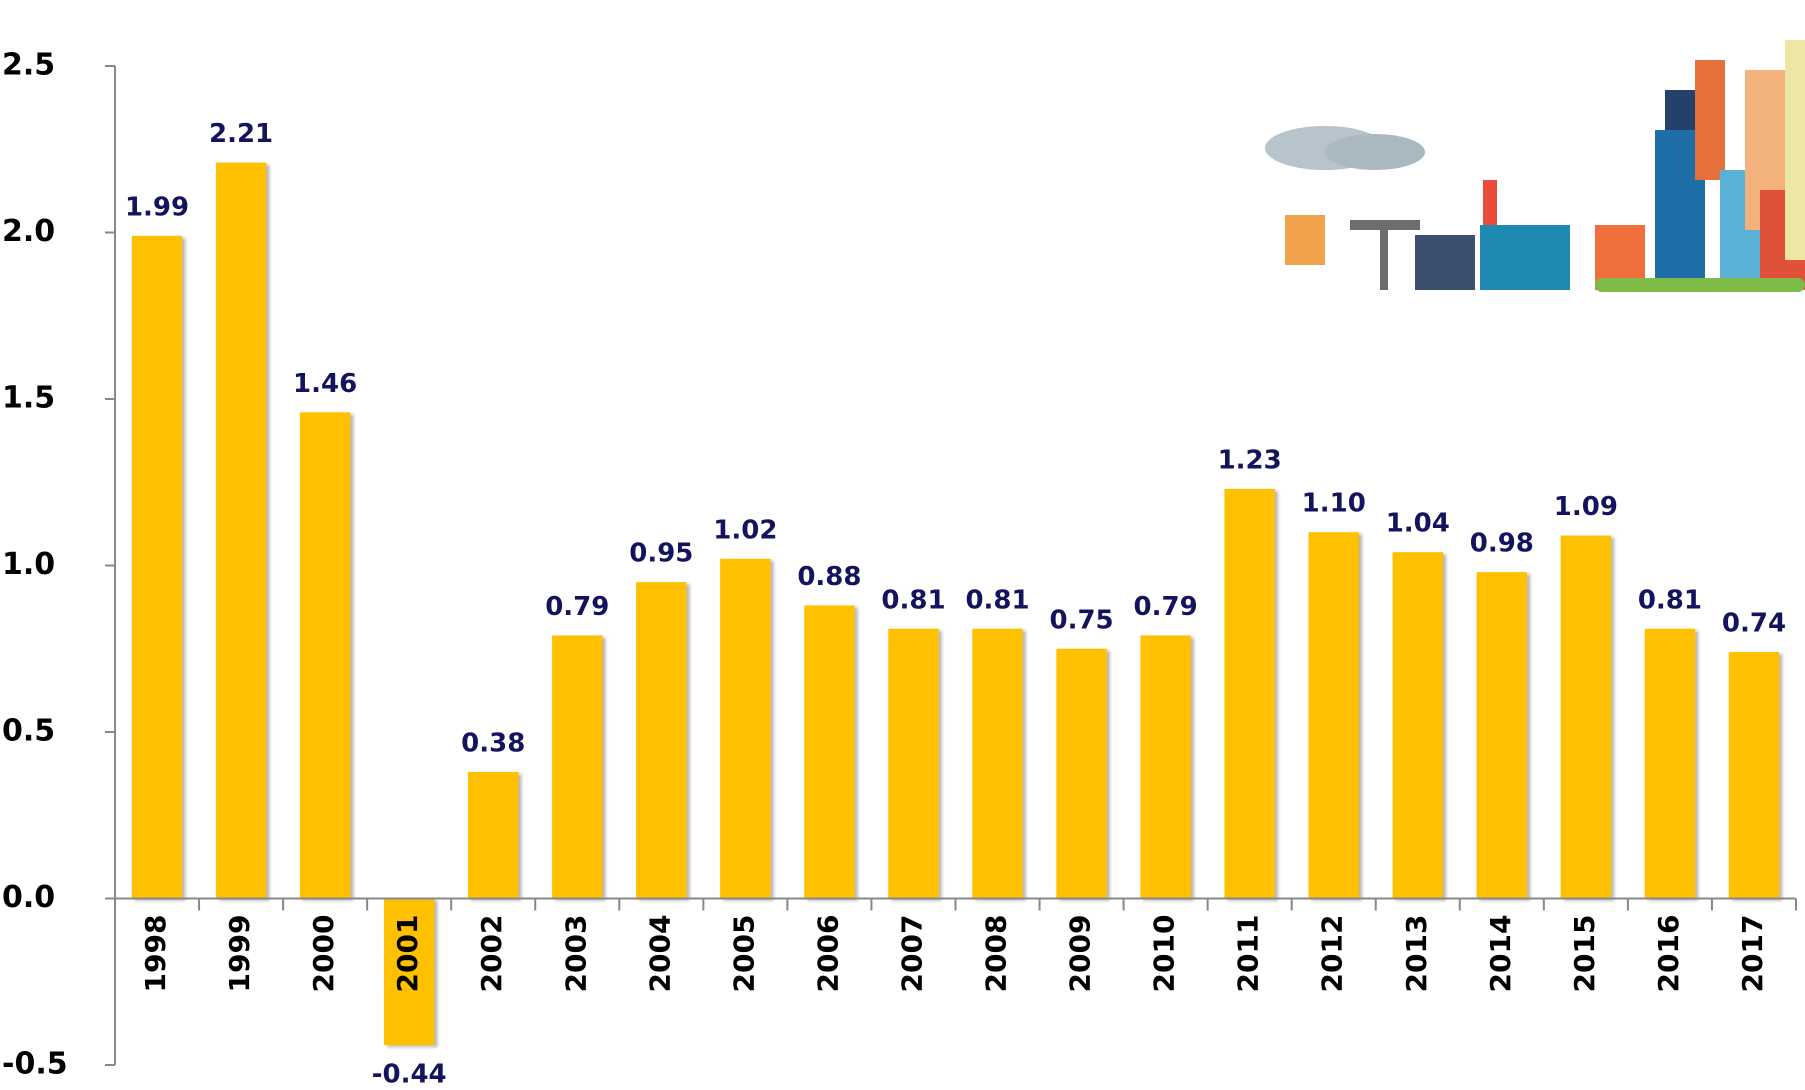 This screenshot has height=1090, width=1805. Describe the element at coordinates (1500, 954) in the screenshot. I see `x-tick-label: 2014` at that location.